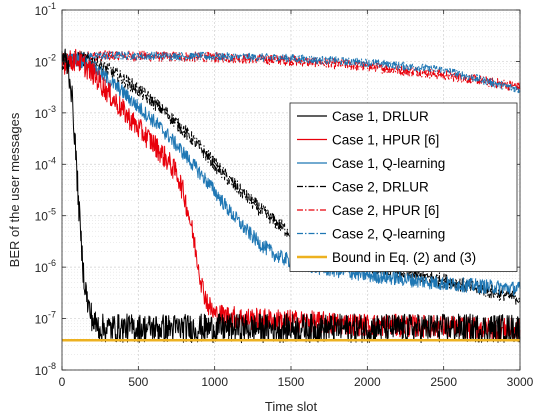 This screenshot has height=418, width=533. I want to click on x-tick-label: 500, so click(138, 382).